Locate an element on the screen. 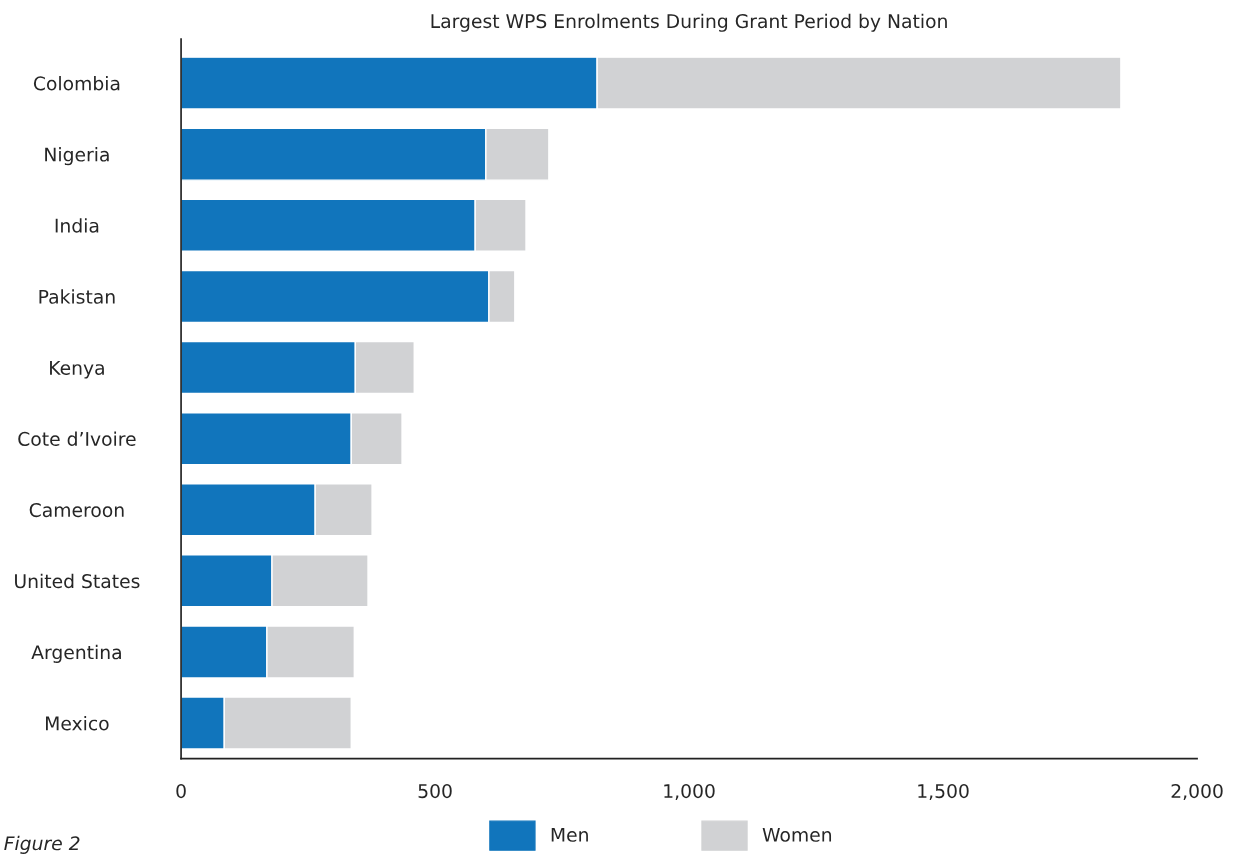 The height and width of the screenshot is (867, 1236). x-tick-label: 500 is located at coordinates (435, 791).